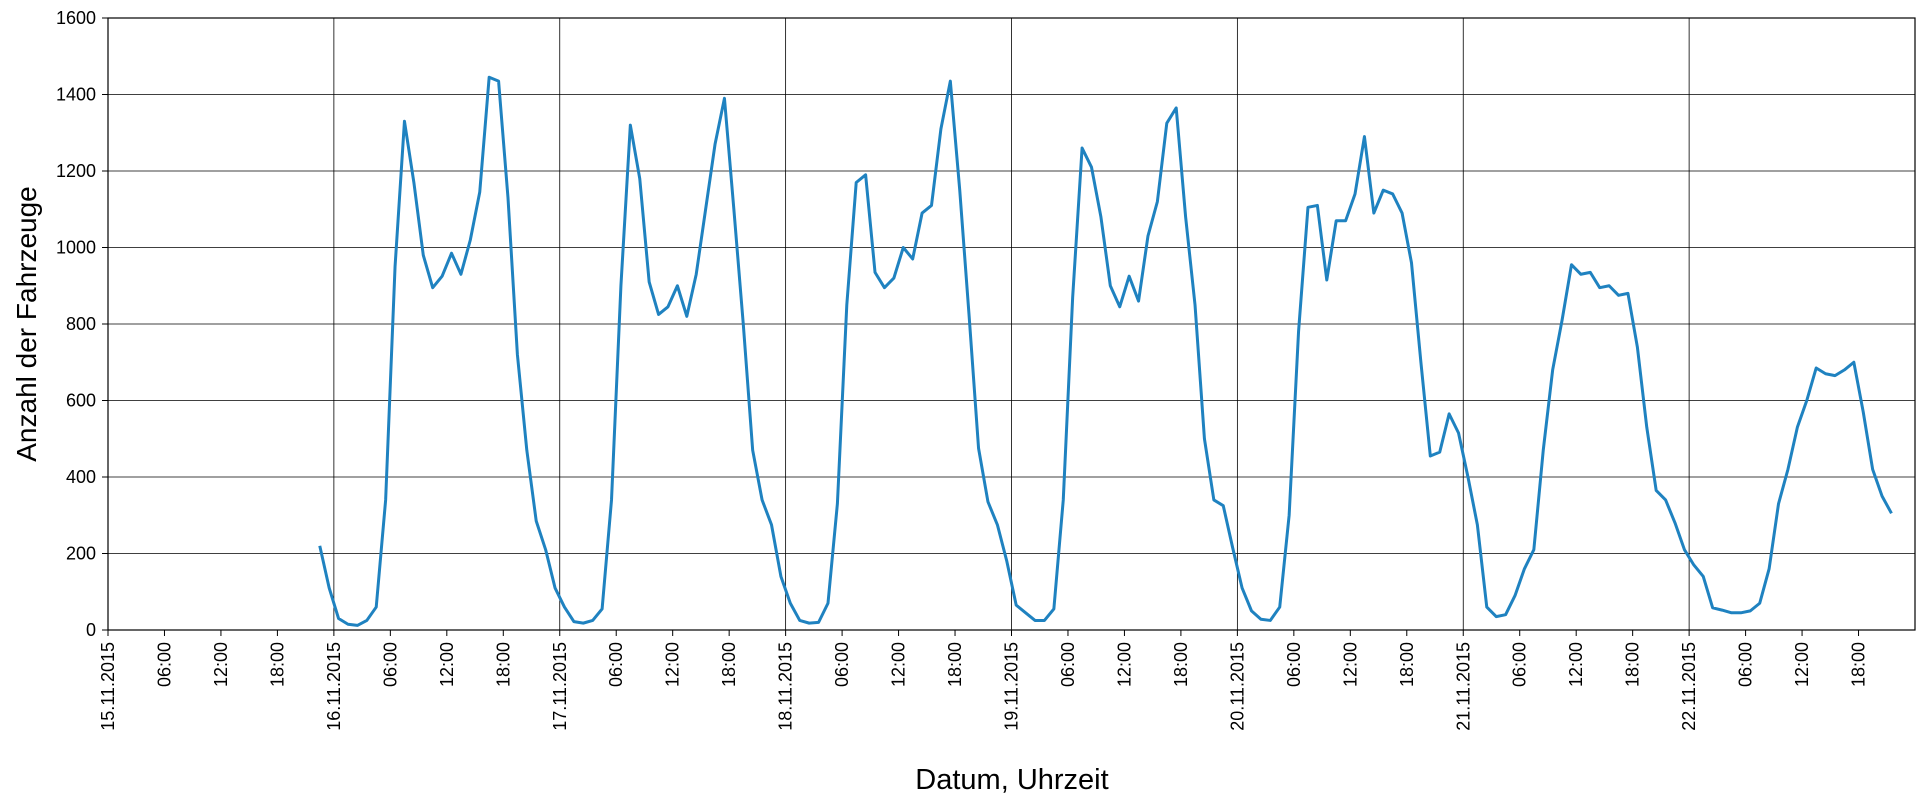  What do you see at coordinates (81, 324) in the screenshot?
I see `y-tick-label: 800` at bounding box center [81, 324].